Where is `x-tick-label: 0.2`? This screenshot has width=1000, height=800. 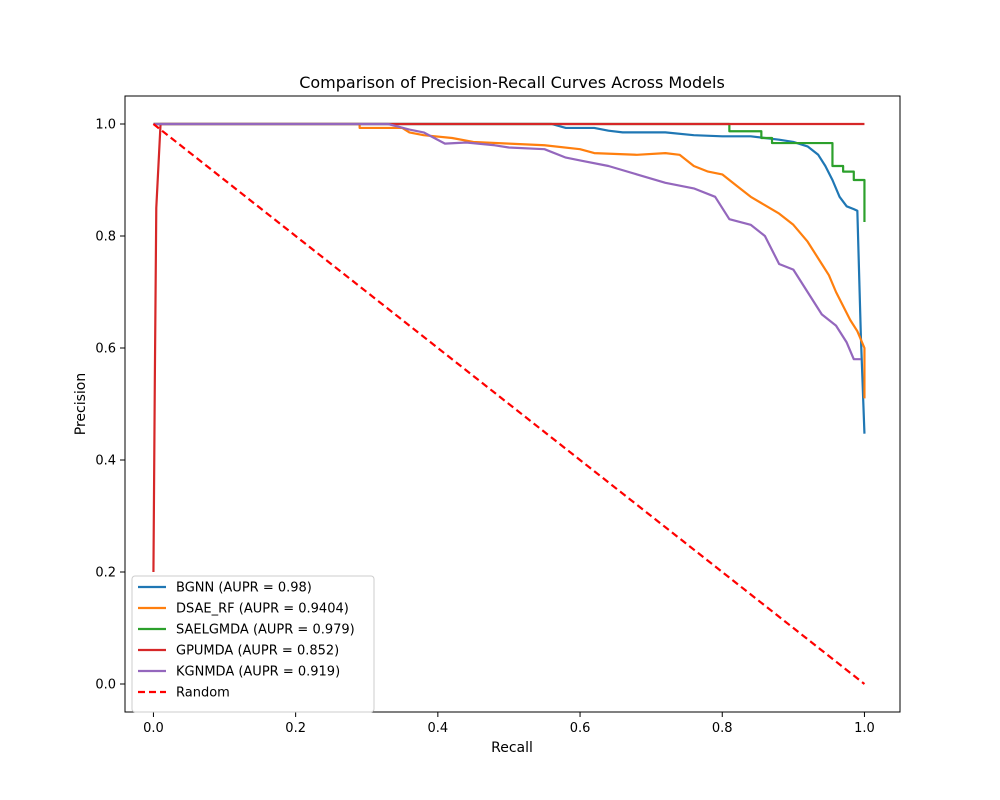 x-tick-label: 0.2 is located at coordinates (295, 728).